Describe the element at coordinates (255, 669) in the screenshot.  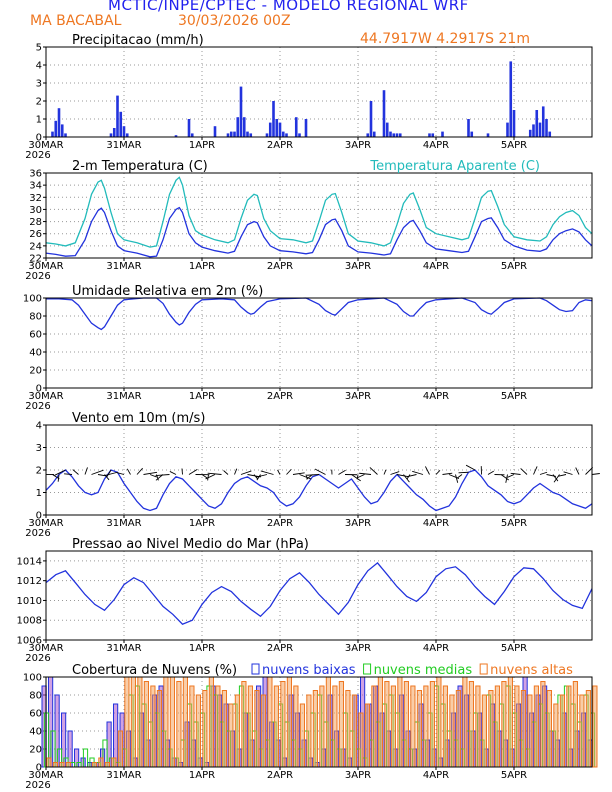
I see `cloud-legend-swatch` at that location.